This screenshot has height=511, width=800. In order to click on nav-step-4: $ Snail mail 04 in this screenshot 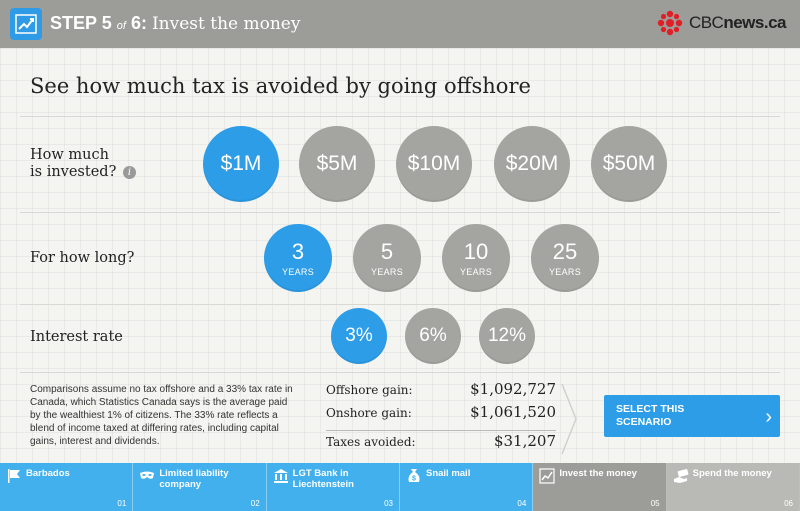, I will do `click(466, 487)`.